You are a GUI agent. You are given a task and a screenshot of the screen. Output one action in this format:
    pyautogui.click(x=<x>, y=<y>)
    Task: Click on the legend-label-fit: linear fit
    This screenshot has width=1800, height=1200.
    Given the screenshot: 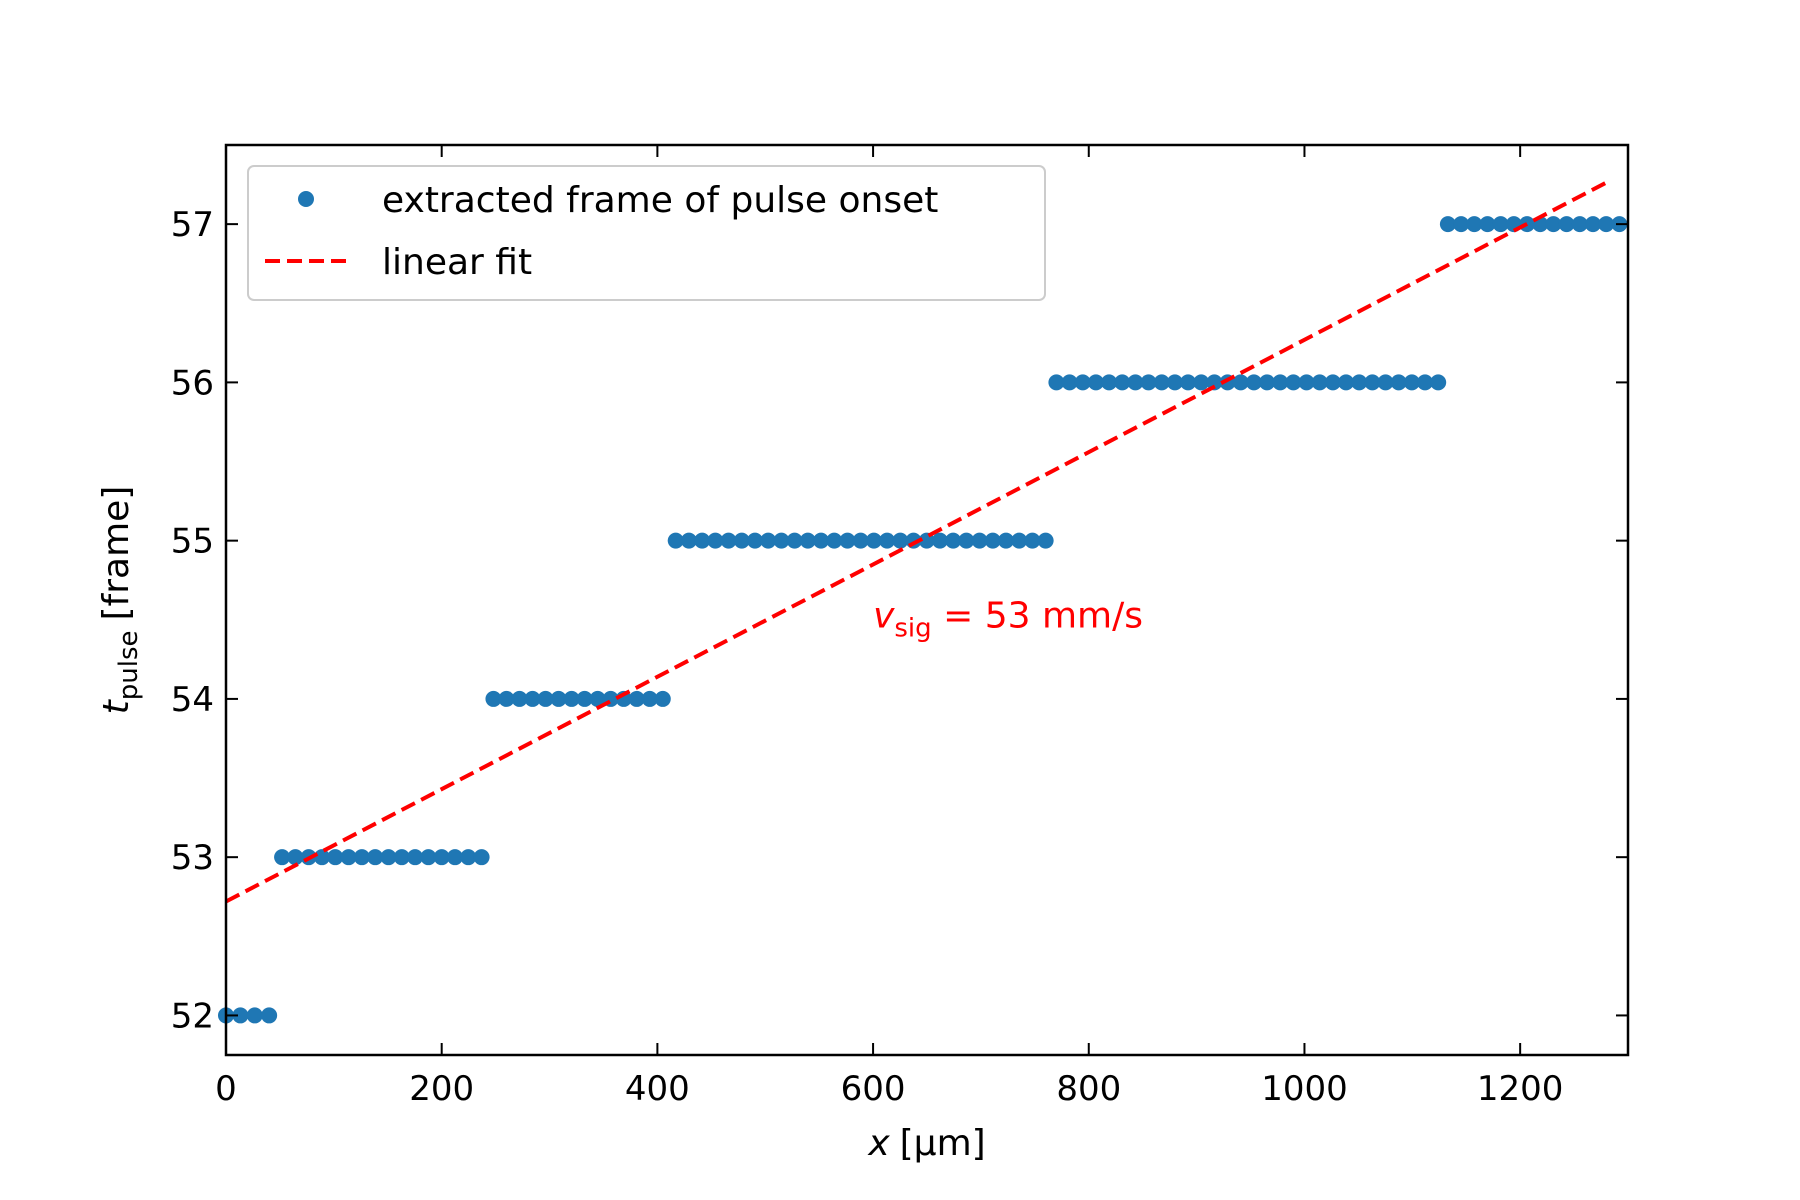 What is the action you would take?
    pyautogui.click(x=457, y=262)
    